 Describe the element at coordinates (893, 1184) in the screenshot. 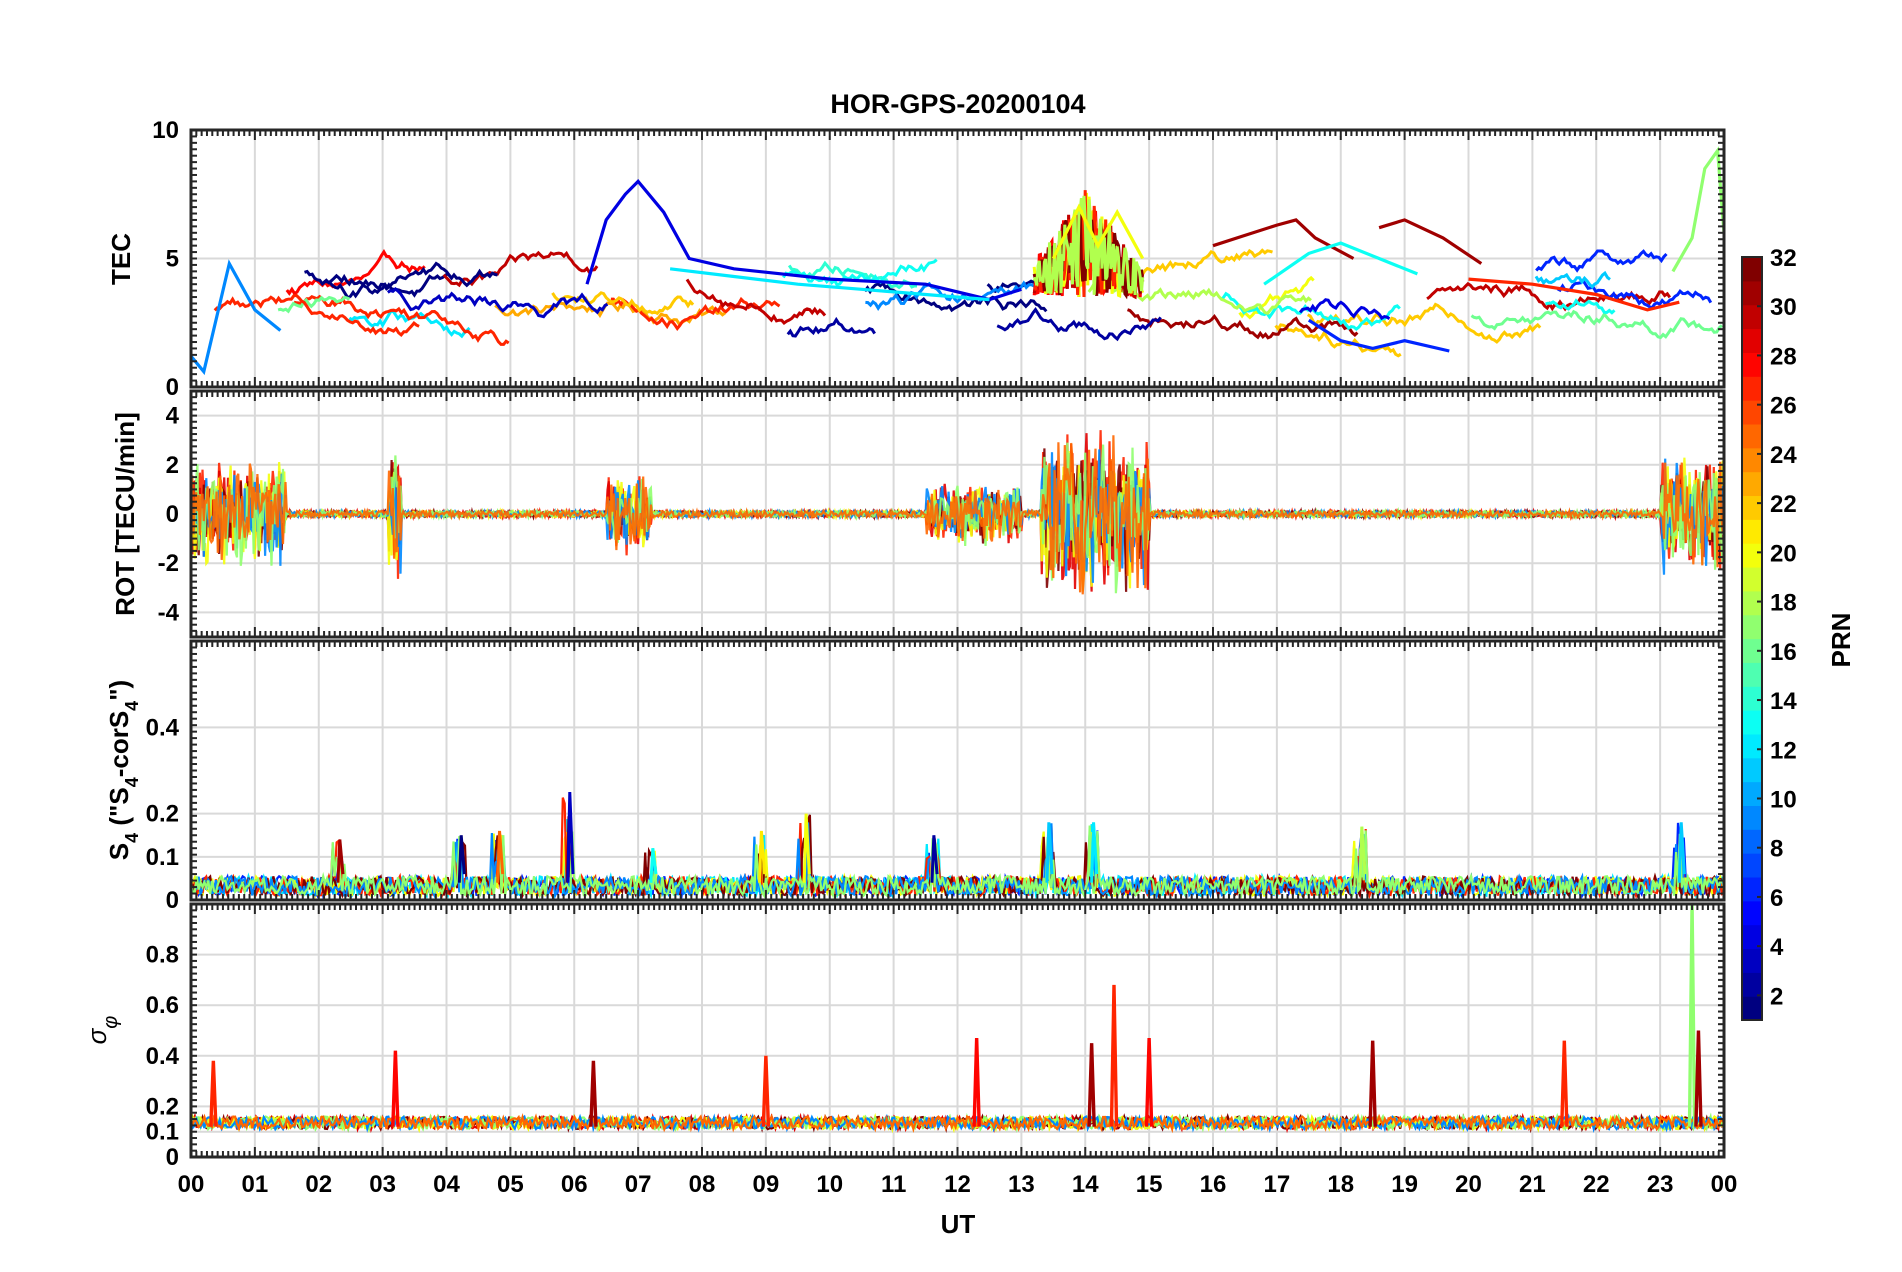

I see `x-tick-label: 11` at that location.